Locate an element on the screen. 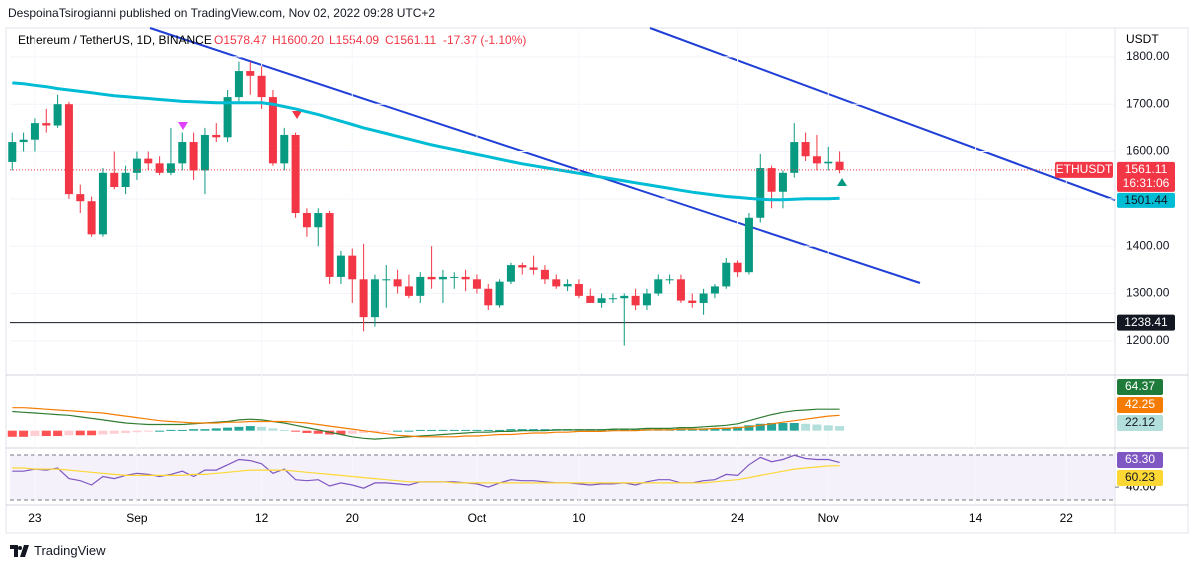 This screenshot has height=569, width=1194. ohlc-label: H1600.20 is located at coordinates (298, 40).